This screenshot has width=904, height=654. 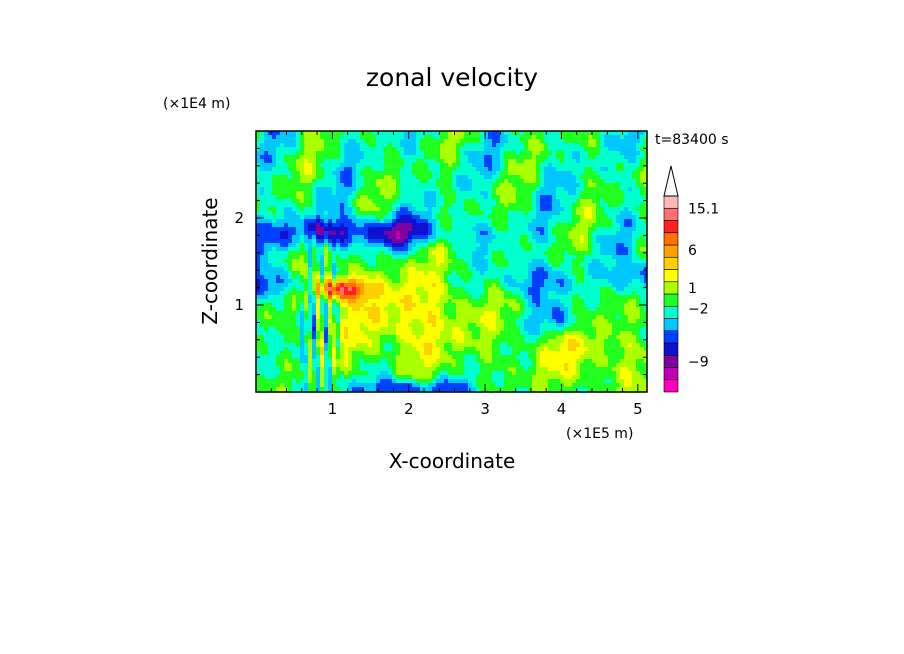 What do you see at coordinates (239, 218) in the screenshot?
I see `y-tick-label: 2` at bounding box center [239, 218].